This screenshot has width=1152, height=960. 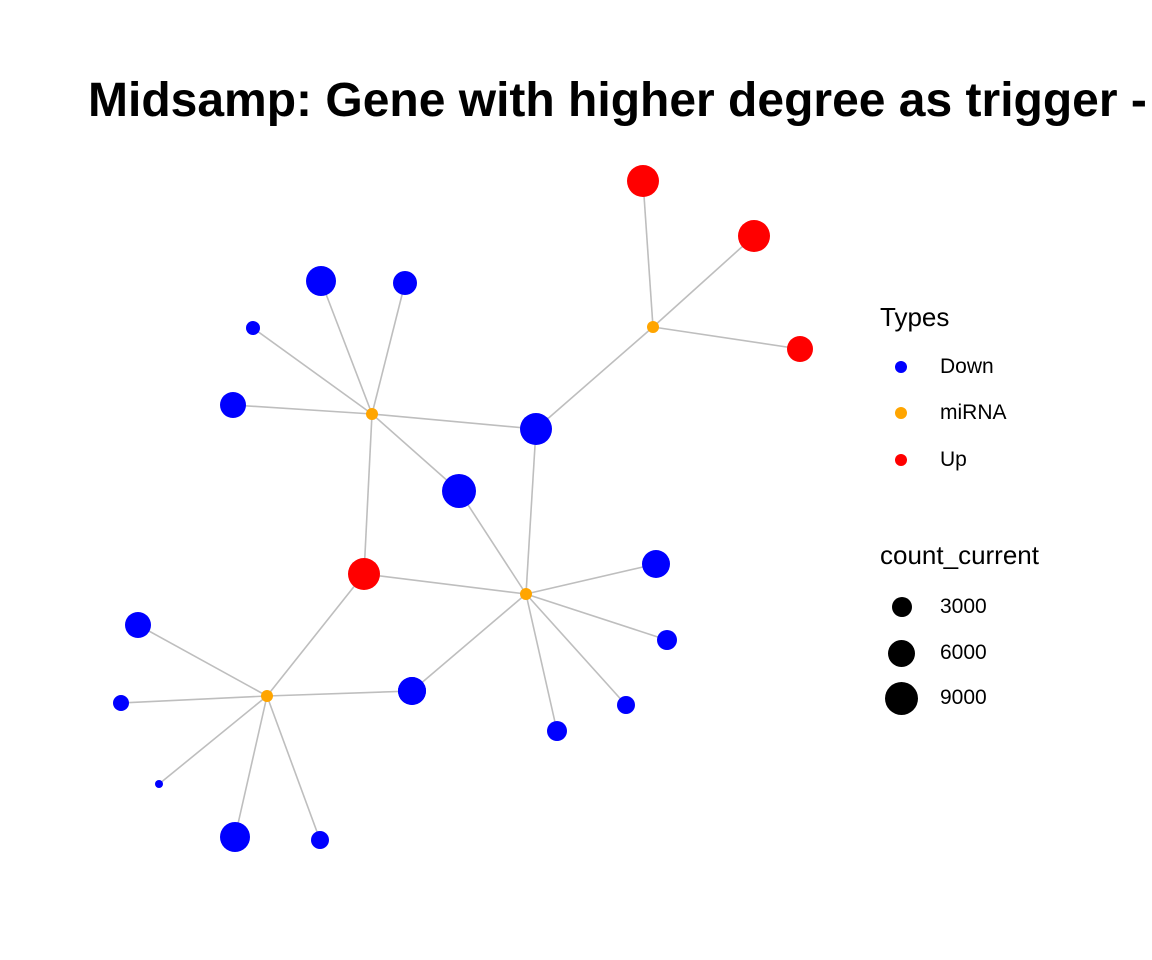 What do you see at coordinates (454, 421) in the screenshot?
I see `edge-m2-d8` at bounding box center [454, 421].